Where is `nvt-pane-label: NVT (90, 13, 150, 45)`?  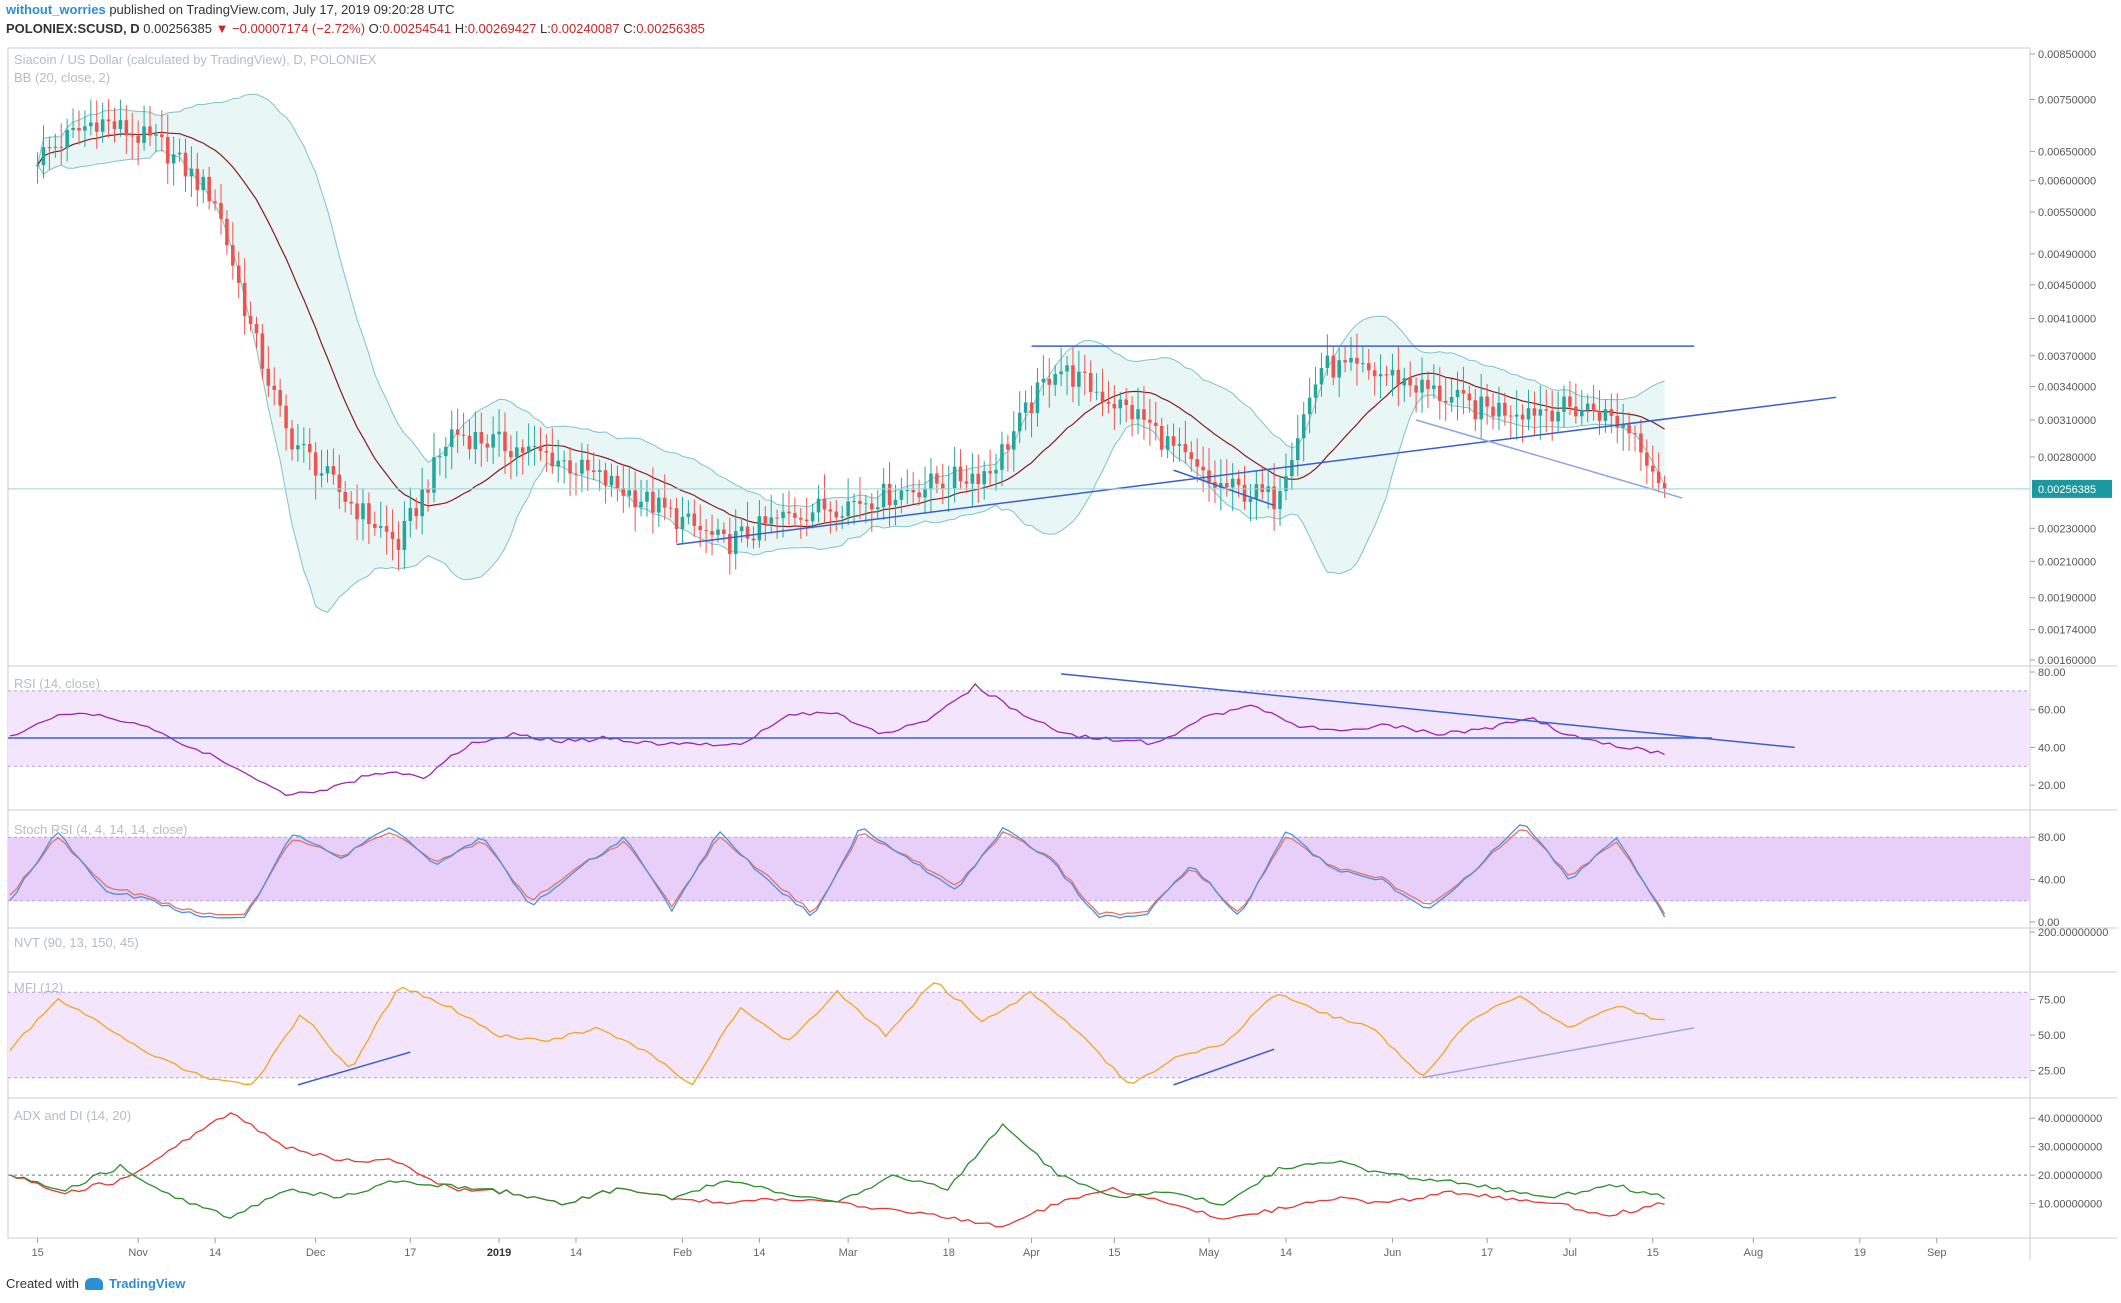
nvt-pane-label: NVT (90, 13, 150, 45) is located at coordinates (76, 942).